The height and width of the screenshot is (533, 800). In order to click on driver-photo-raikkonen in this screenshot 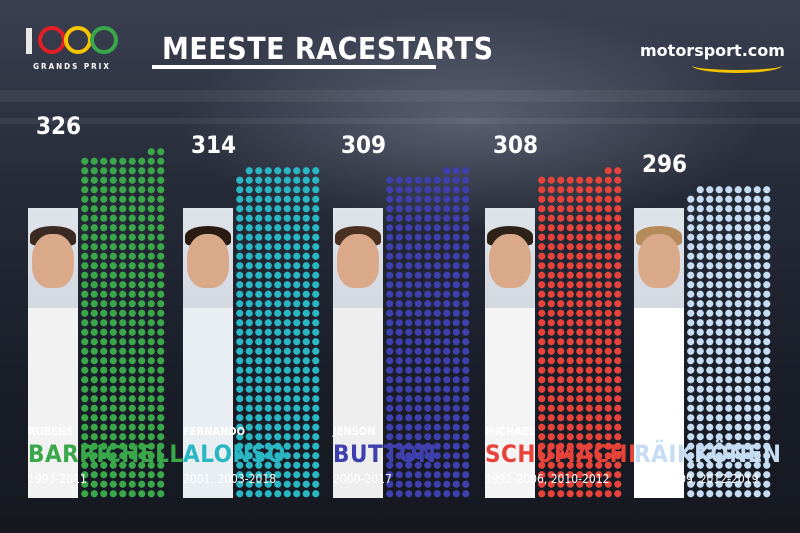, I will do `click(659, 352)`.